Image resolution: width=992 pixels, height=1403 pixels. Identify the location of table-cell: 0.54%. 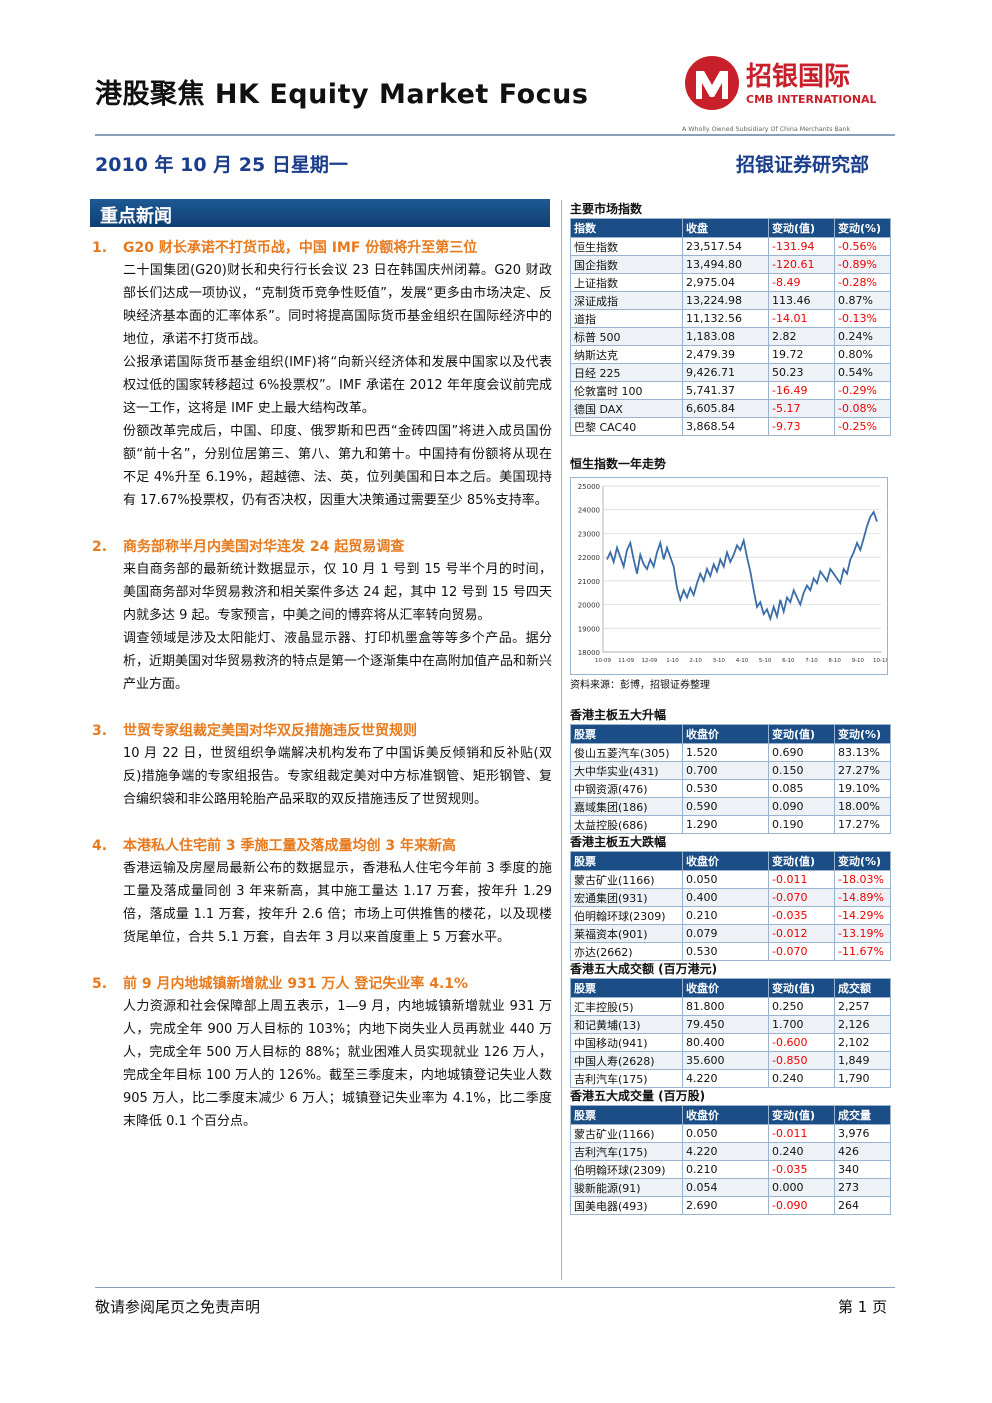
(862, 372).